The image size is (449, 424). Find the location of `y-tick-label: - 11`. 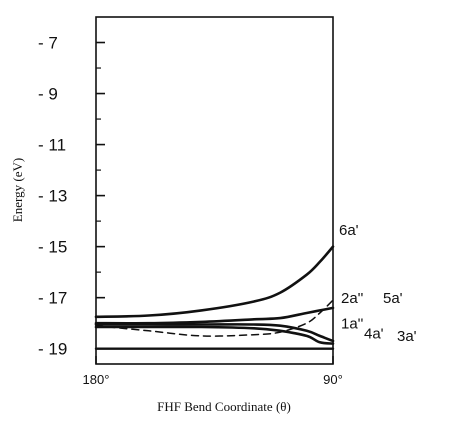

y-tick-label: - 11 is located at coordinates (52, 145).